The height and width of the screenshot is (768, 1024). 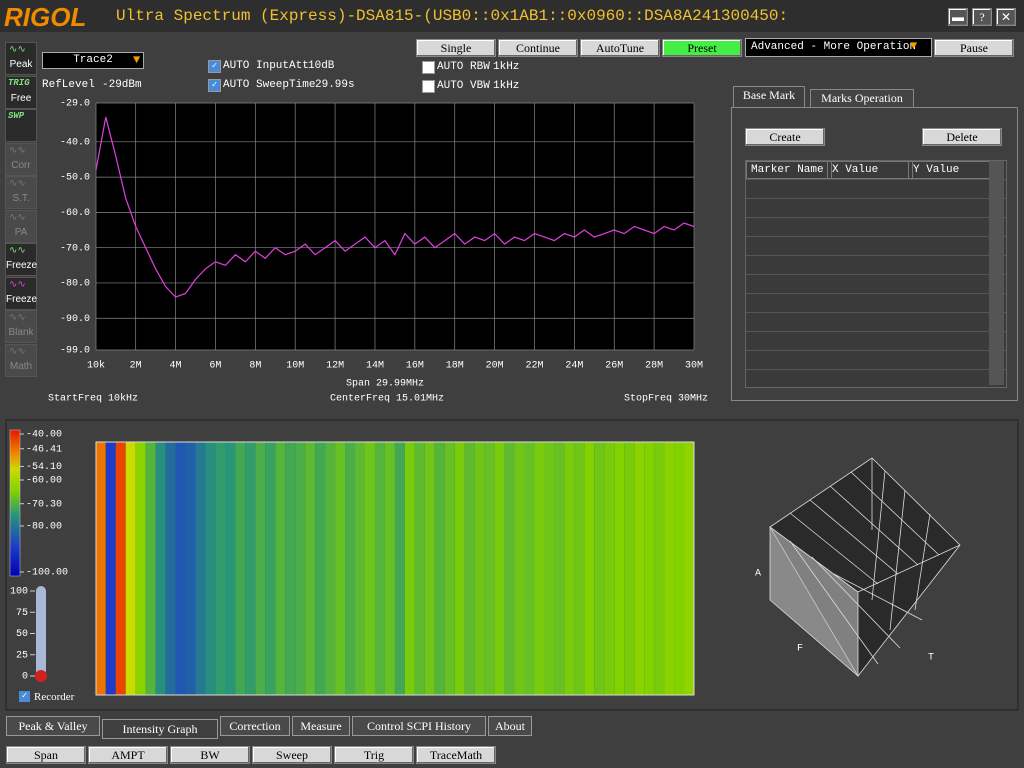 I want to click on colorbar-label: -100.00, so click(x=47, y=573).